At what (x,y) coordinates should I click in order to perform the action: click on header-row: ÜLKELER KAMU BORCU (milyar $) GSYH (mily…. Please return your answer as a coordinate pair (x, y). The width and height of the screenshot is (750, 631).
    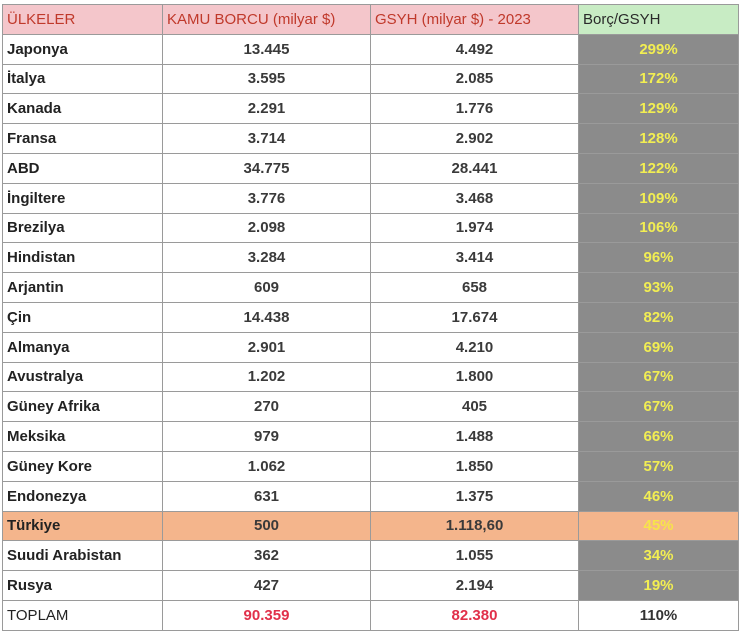
    Looking at the image, I should click on (370, 19).